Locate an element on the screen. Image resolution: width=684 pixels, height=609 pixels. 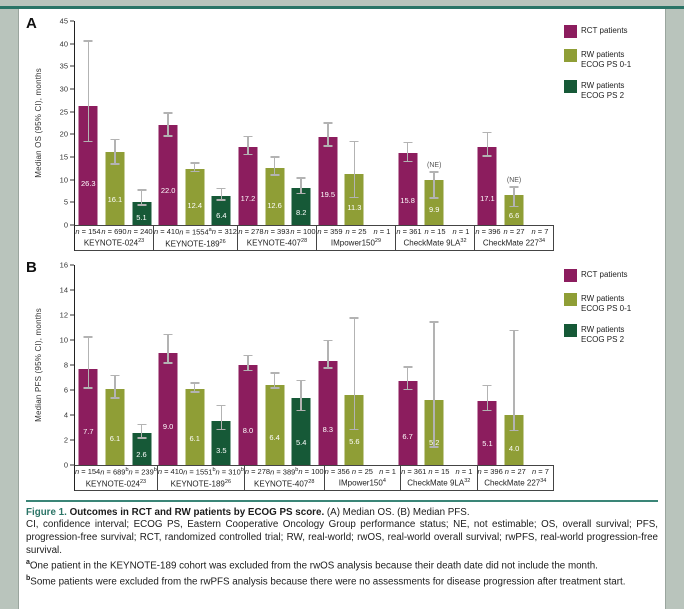
legend-swatch-icon is located at coordinates (570, 55).